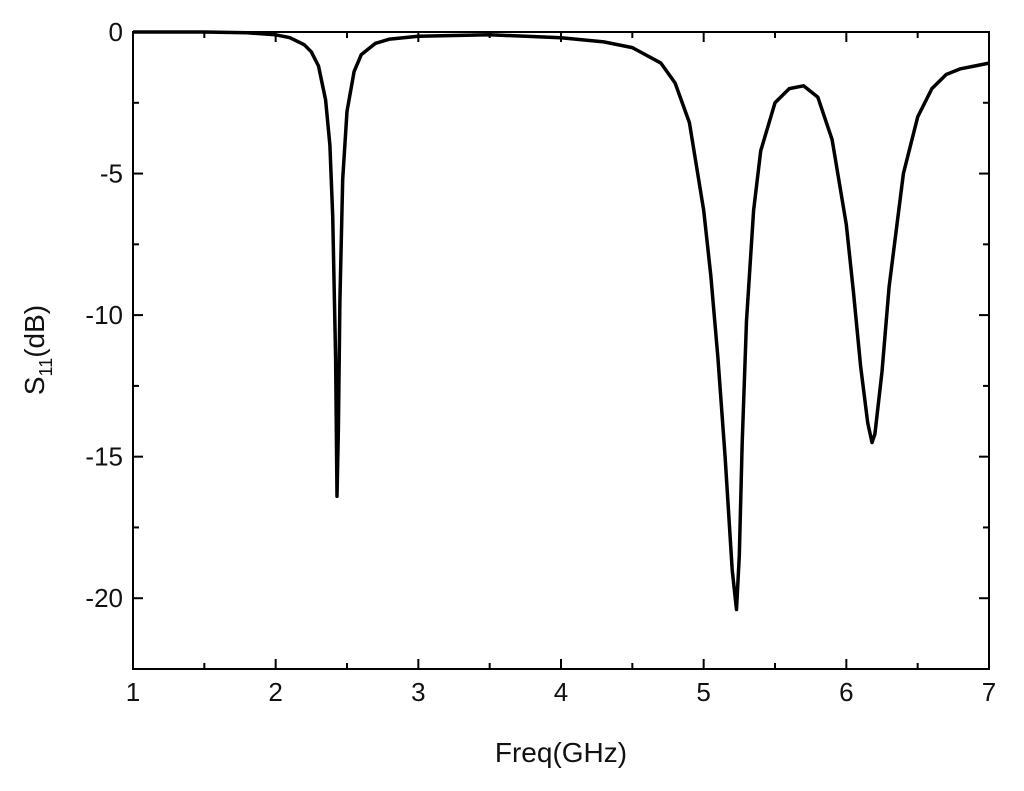 This screenshot has height=791, width=1024. I want to click on x-tick-label: 6, so click(846, 692).